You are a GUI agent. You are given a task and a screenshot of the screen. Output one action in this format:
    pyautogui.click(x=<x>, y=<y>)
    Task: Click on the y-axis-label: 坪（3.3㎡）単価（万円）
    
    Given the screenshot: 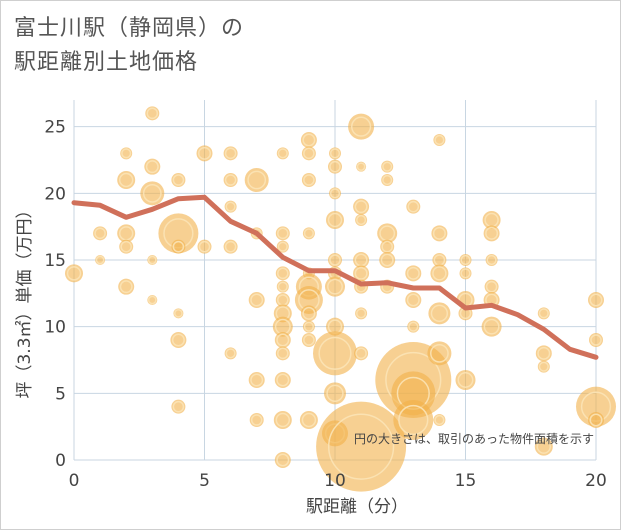 What is the action you would take?
    pyautogui.click(x=25, y=299)
    